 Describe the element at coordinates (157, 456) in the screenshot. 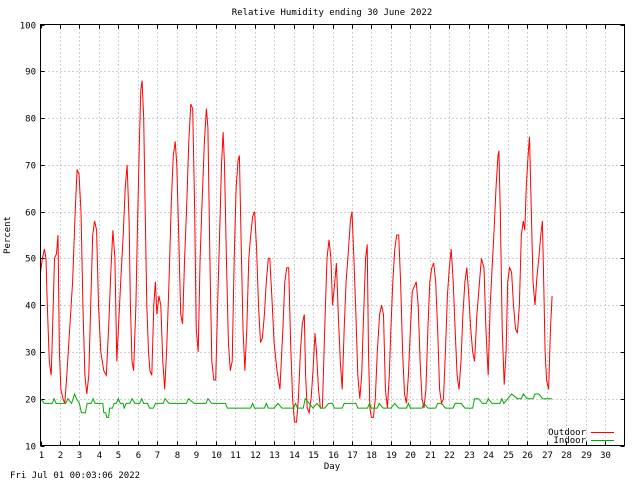

I see `x-tick-label: 7` at that location.